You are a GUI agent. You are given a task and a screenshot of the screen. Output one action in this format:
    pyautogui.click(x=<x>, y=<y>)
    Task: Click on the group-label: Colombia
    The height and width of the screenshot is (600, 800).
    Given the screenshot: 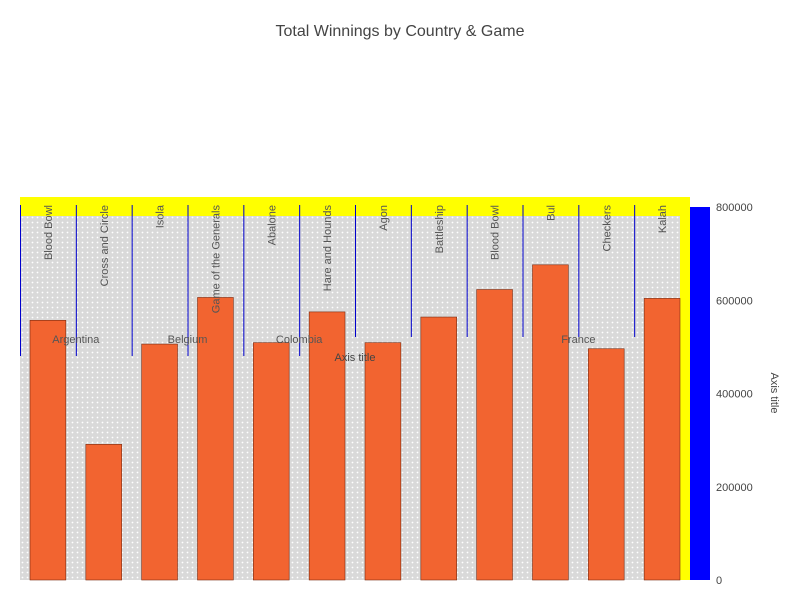 What is the action you would take?
    pyautogui.click(x=299, y=340)
    